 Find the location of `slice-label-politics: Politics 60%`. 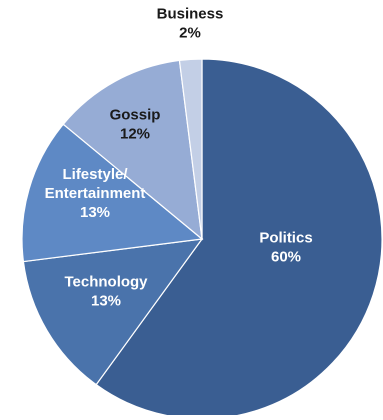

slice-label-politics: Politics 60% is located at coordinates (285, 248).